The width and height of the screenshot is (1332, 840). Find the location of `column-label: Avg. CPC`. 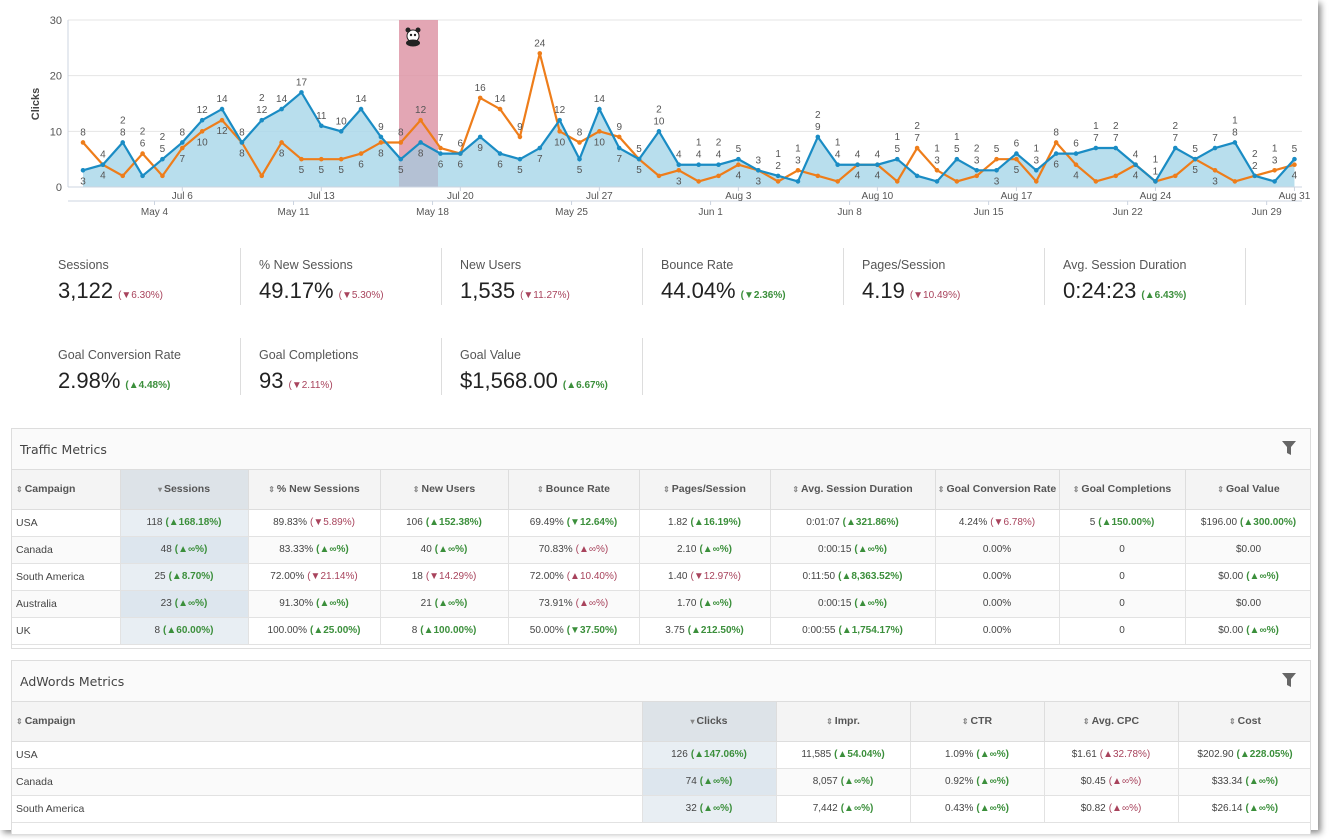

column-label: Avg. CPC is located at coordinates (1115, 720).